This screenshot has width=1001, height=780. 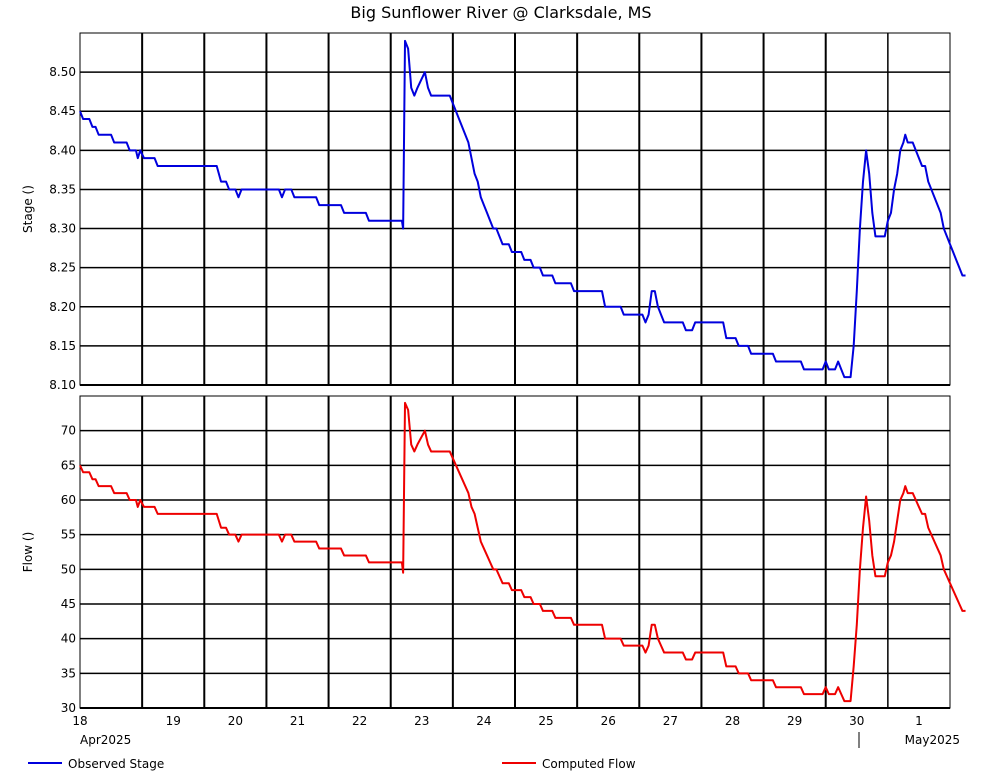 What do you see at coordinates (297, 721) in the screenshot?
I see `x-tick-label: 21` at bounding box center [297, 721].